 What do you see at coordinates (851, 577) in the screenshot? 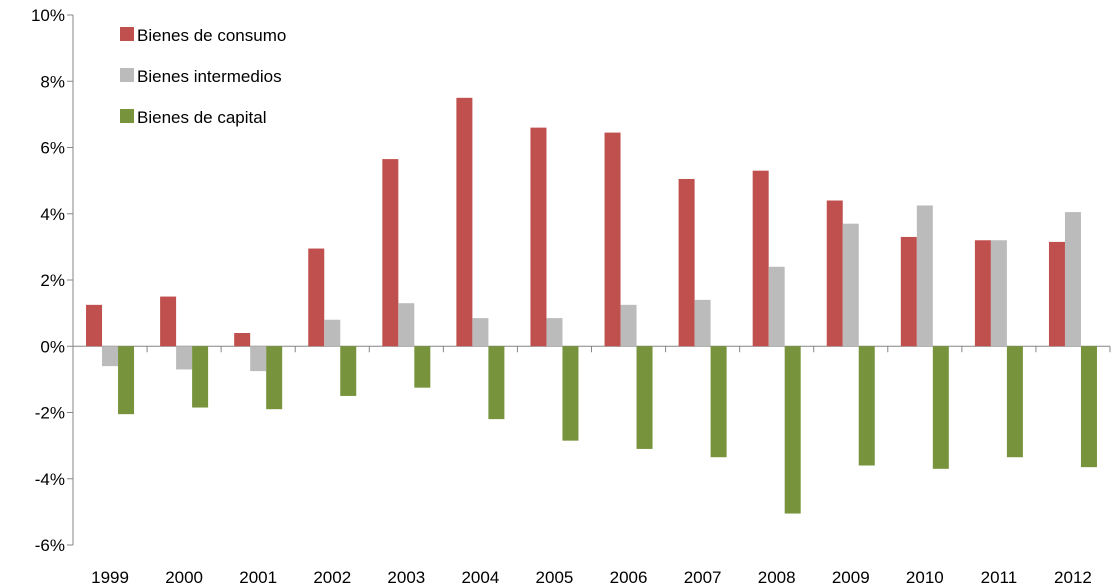
I see `x-tick-label: 2009` at bounding box center [851, 577].